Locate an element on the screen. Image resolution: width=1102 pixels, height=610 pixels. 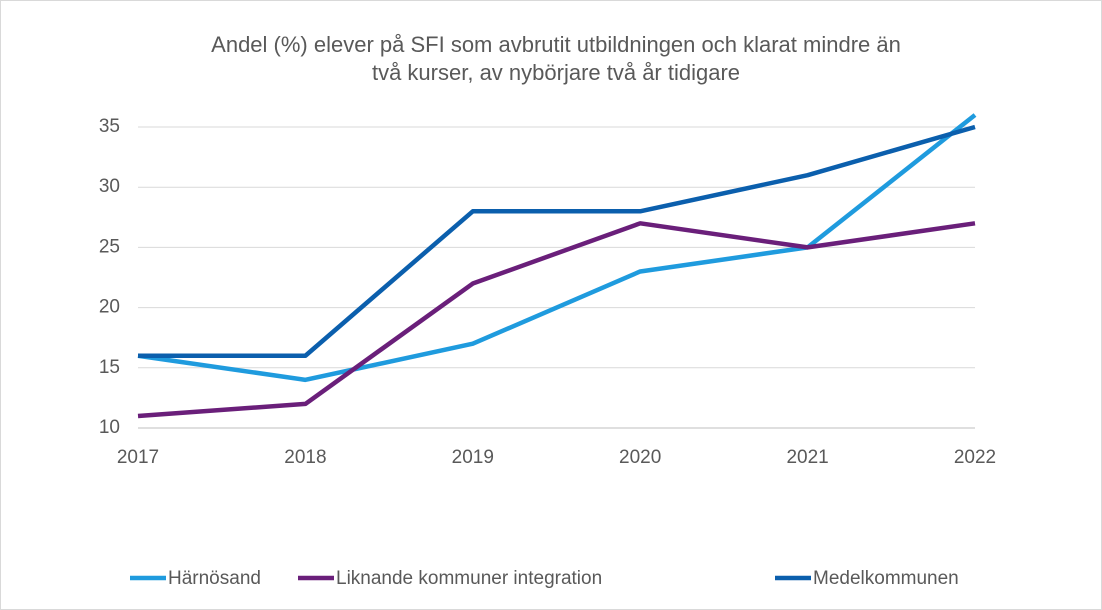
x-tick-label: 2020 is located at coordinates (640, 457).